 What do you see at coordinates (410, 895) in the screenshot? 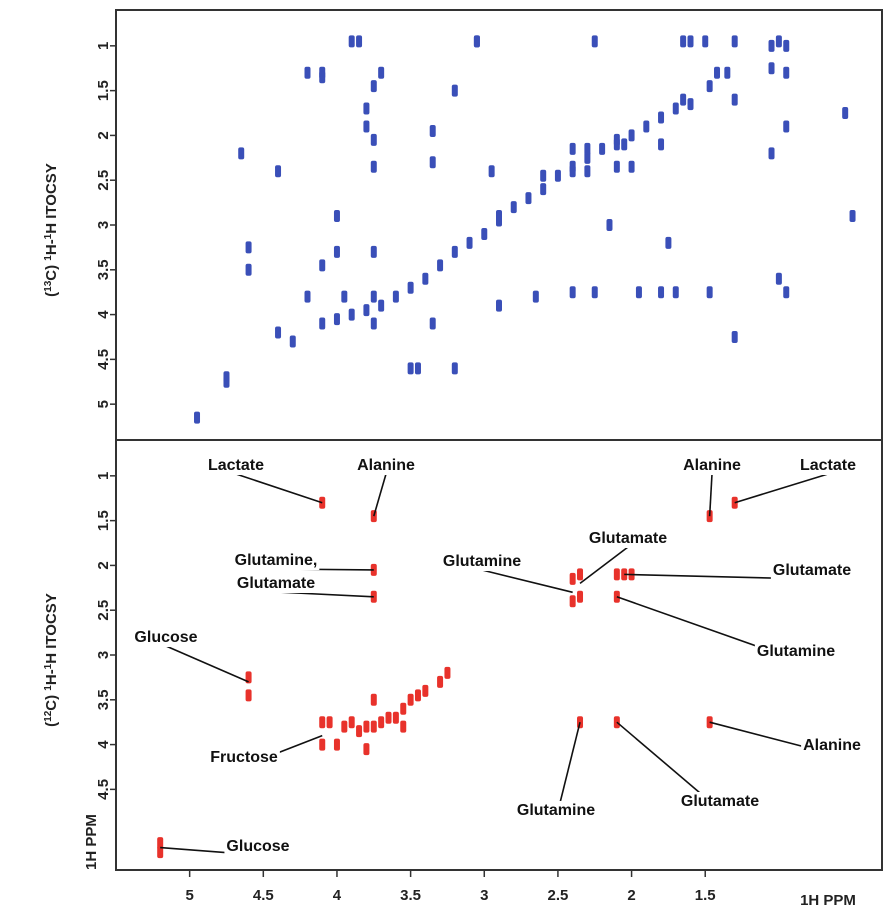
I see `x-tick-label: 3.5` at bounding box center [410, 895].